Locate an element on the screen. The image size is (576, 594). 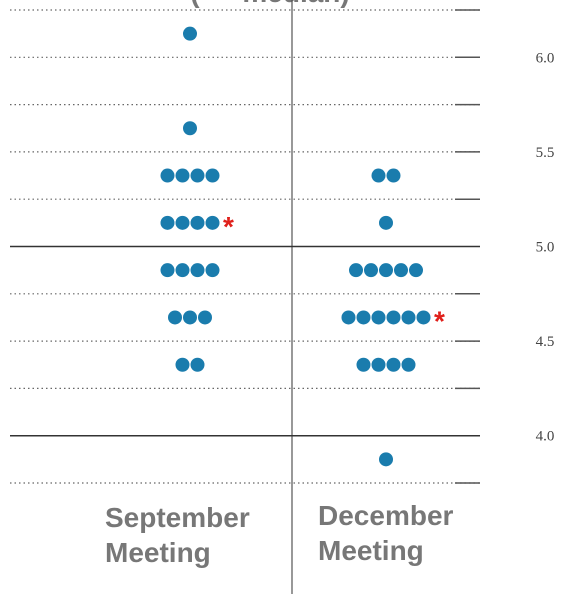
y-tick-label: 4.0 is located at coordinates (545, 437).